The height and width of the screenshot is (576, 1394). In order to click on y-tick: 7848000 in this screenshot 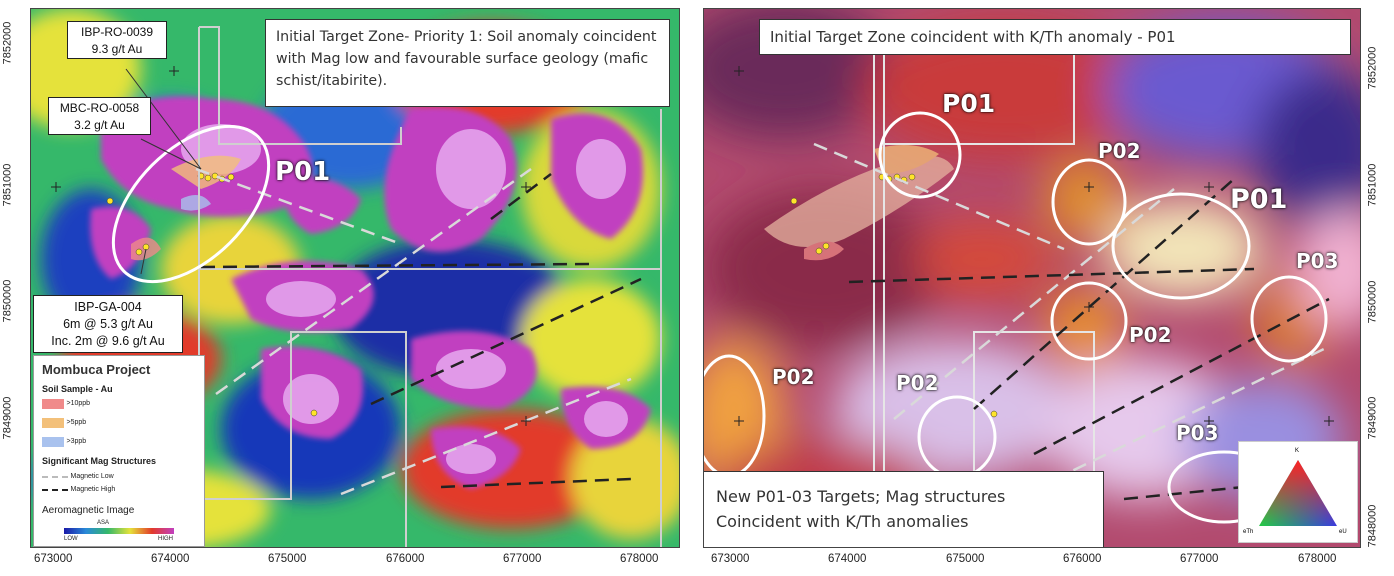, I will do `click(1372, 526)`.